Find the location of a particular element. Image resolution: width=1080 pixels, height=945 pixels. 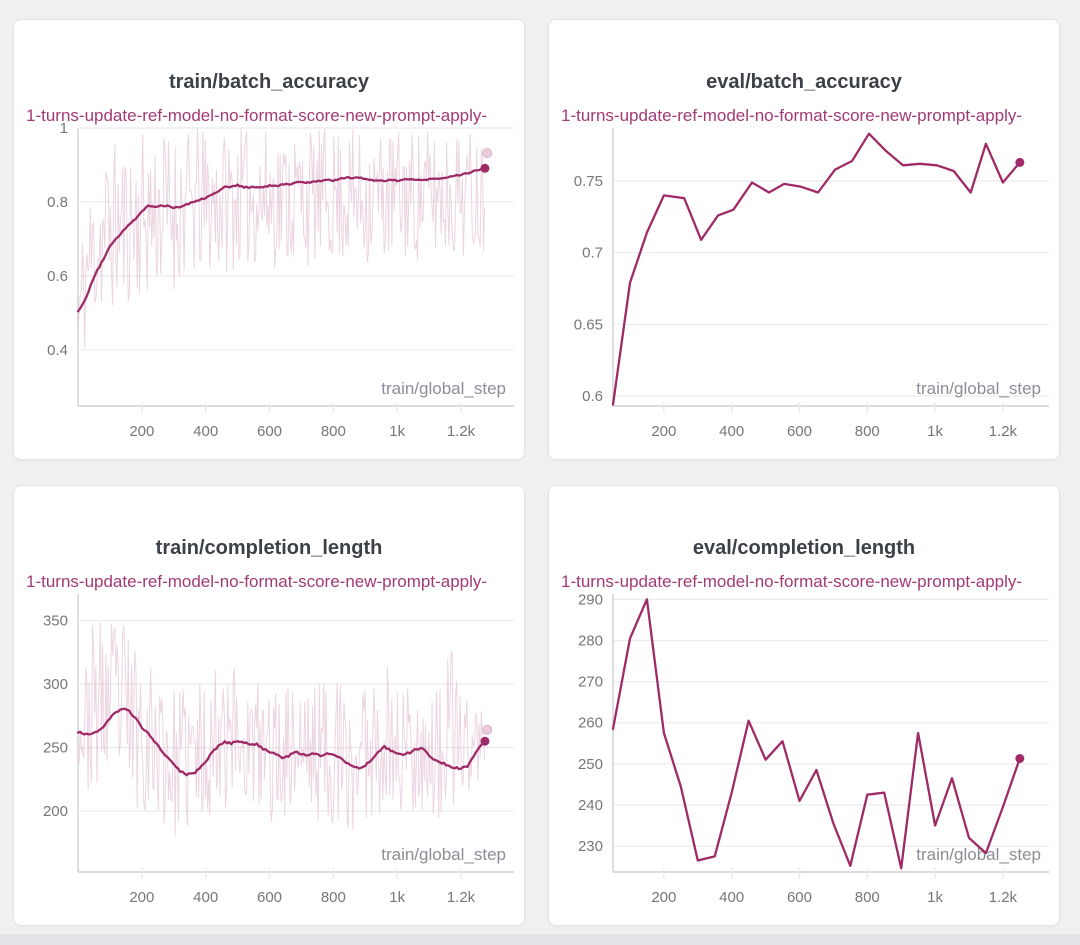

svg-text: 300 is located at coordinates (55, 684).